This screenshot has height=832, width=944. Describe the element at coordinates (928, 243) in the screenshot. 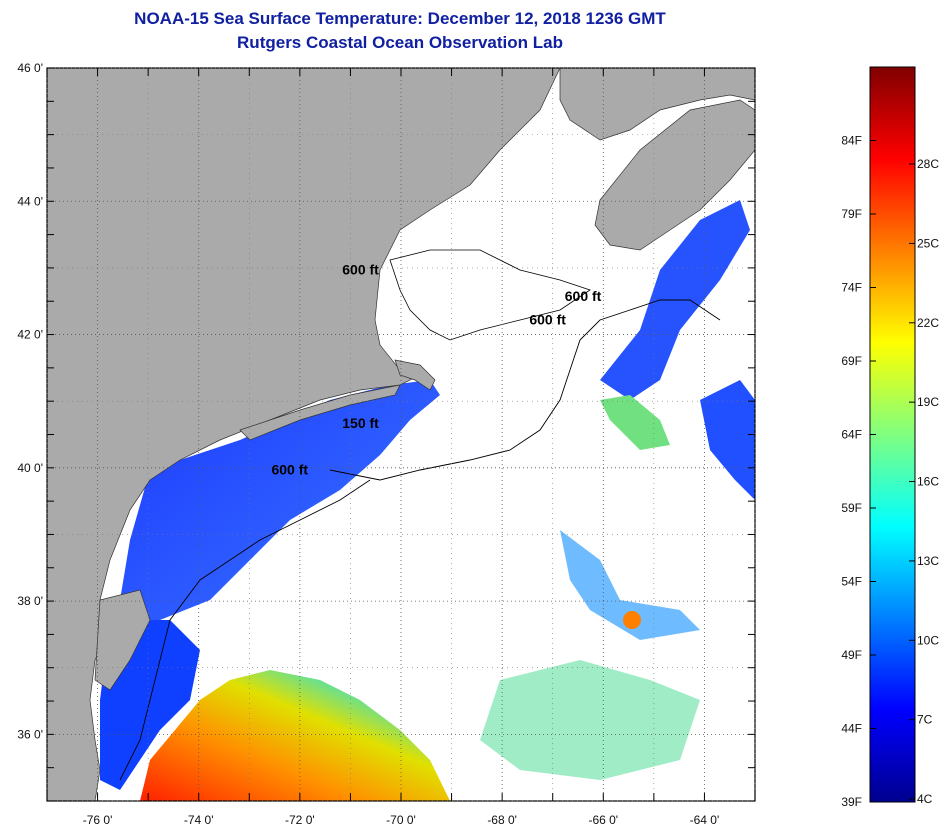

I see `colorbar-label-c: 25C` at that location.